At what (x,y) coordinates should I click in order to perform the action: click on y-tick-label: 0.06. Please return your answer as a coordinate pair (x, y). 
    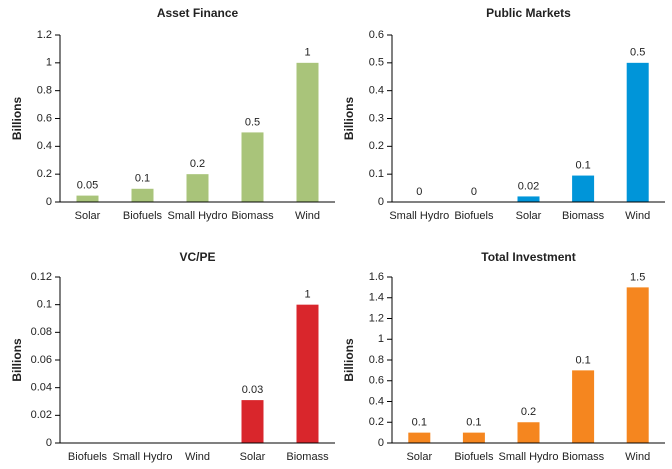
    Looking at the image, I should click on (41, 360).